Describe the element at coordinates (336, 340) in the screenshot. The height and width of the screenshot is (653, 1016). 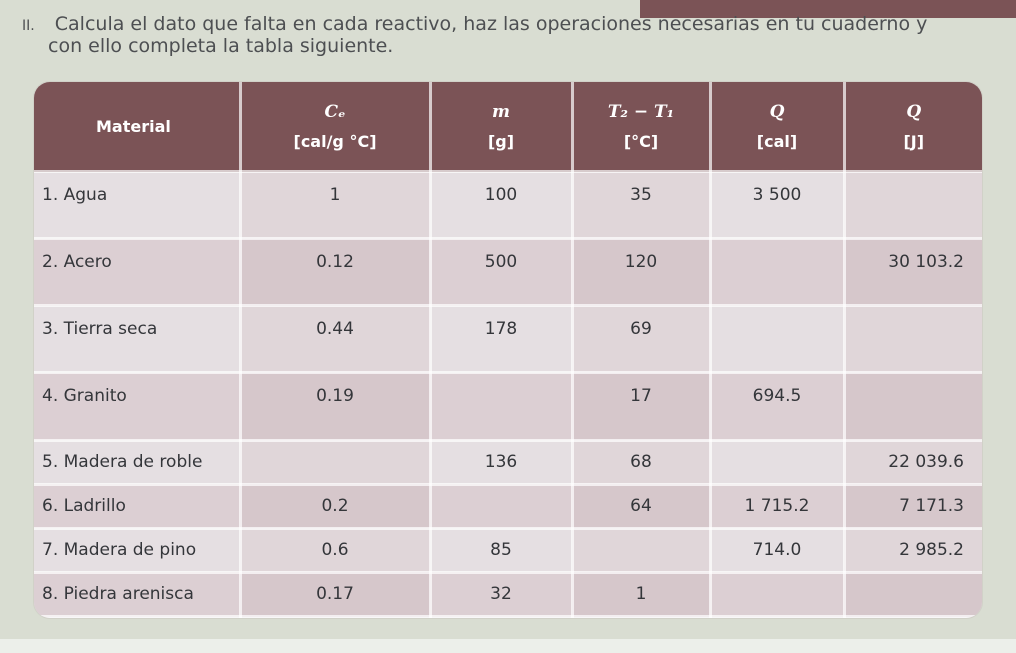
I see `specific-heat-cell: 0.44` at that location.